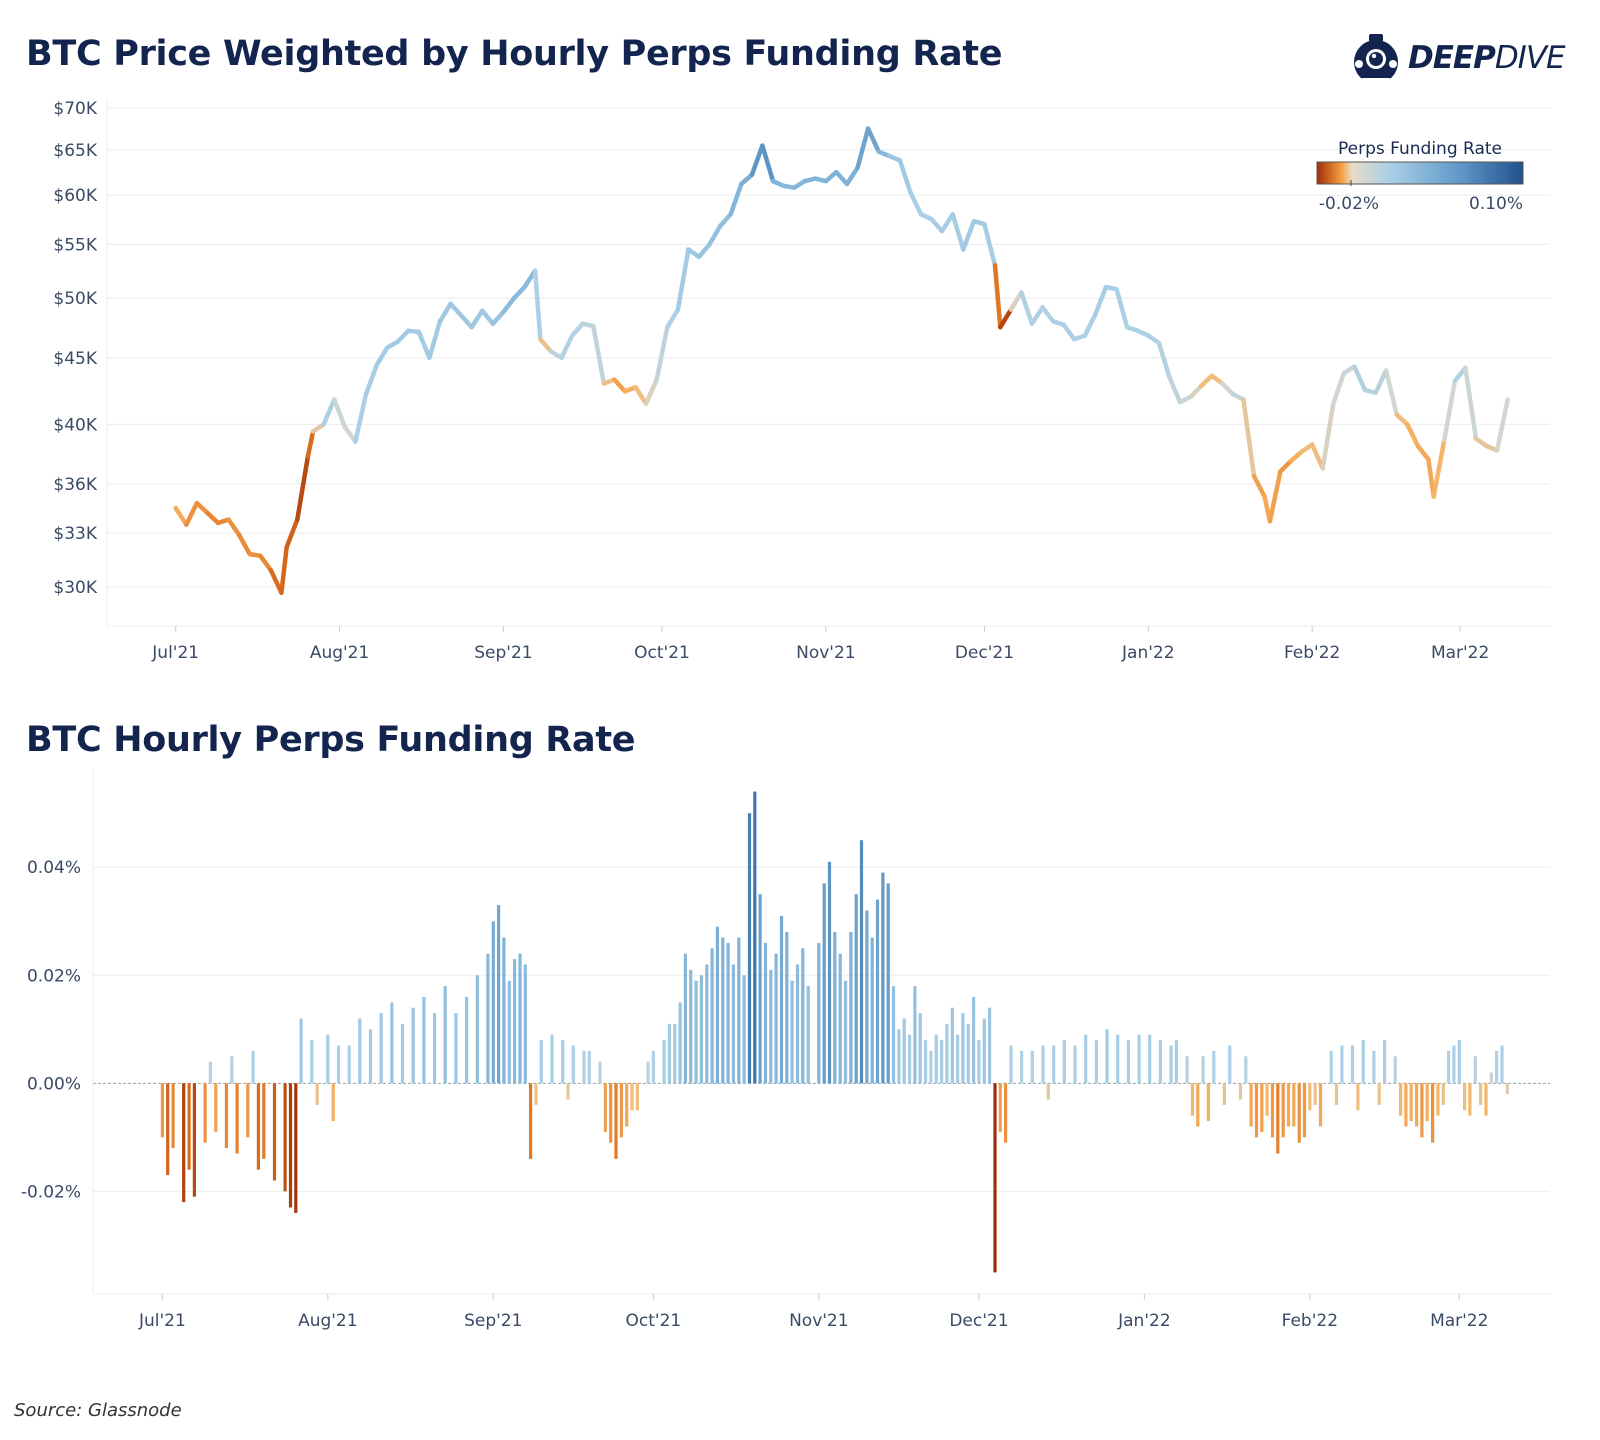  Describe the element at coordinates (54, 868) in the screenshot. I see `funding-y-tick-label: 0.04%` at that location.